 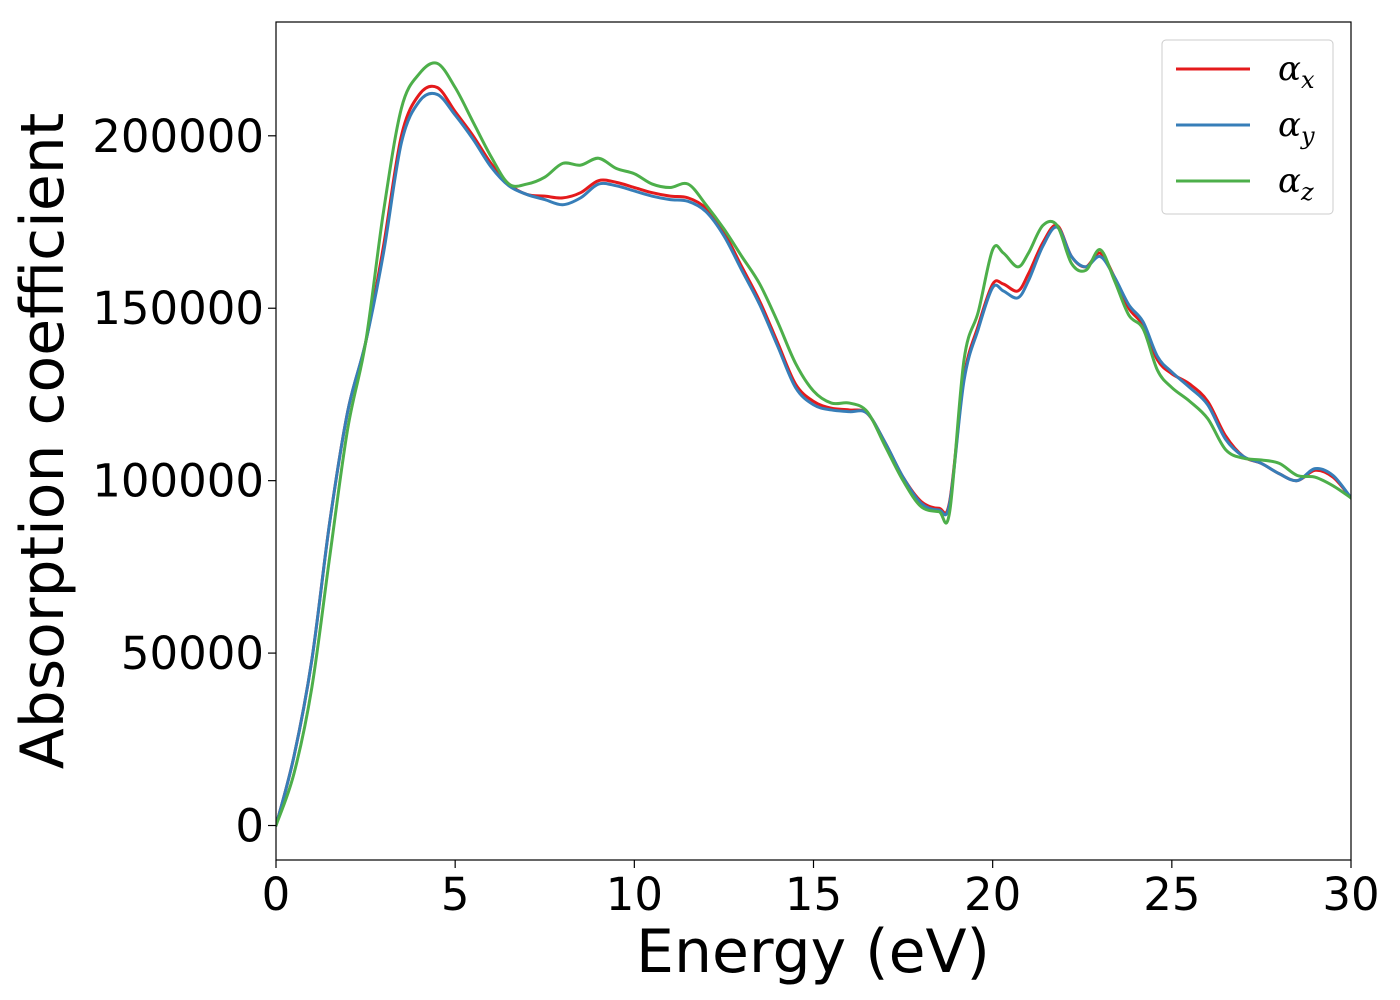 What do you see at coordinates (634, 894) in the screenshot?
I see `x-tick-label: 10` at bounding box center [634, 894].